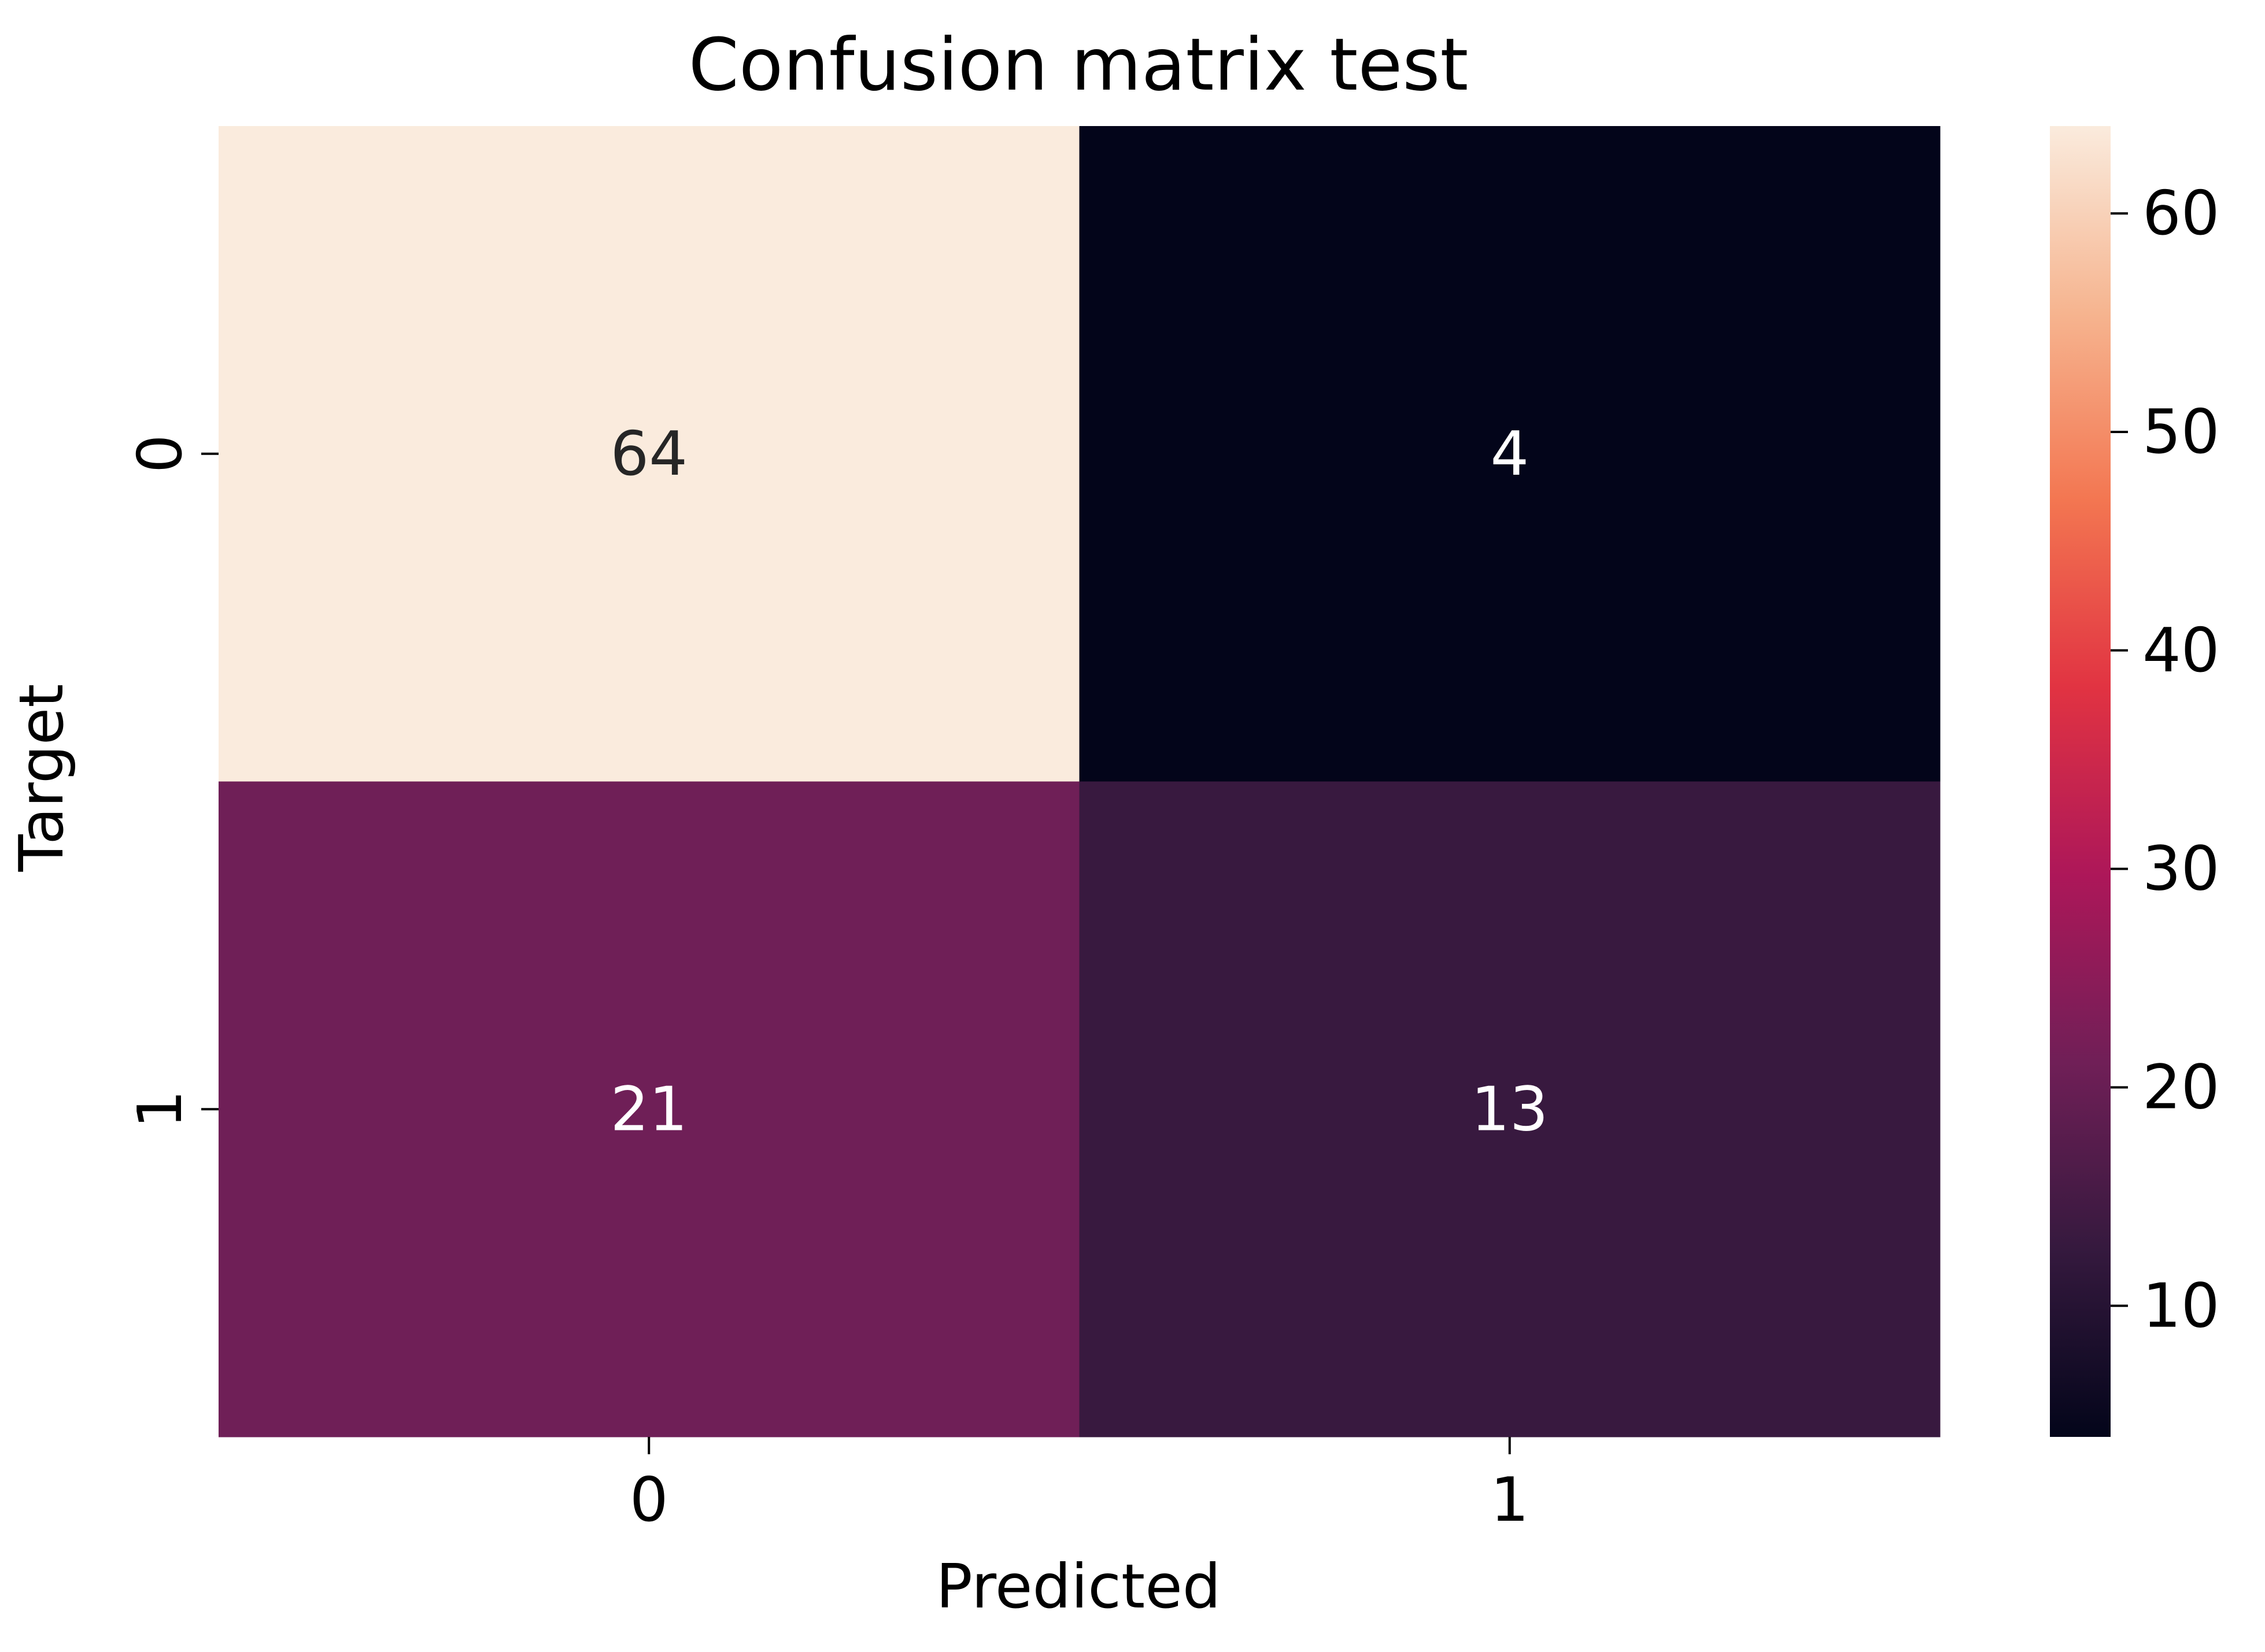  Describe the element at coordinates (2181, 1305) in the screenshot. I see `colorbar-tick-label-0: 10` at that location.